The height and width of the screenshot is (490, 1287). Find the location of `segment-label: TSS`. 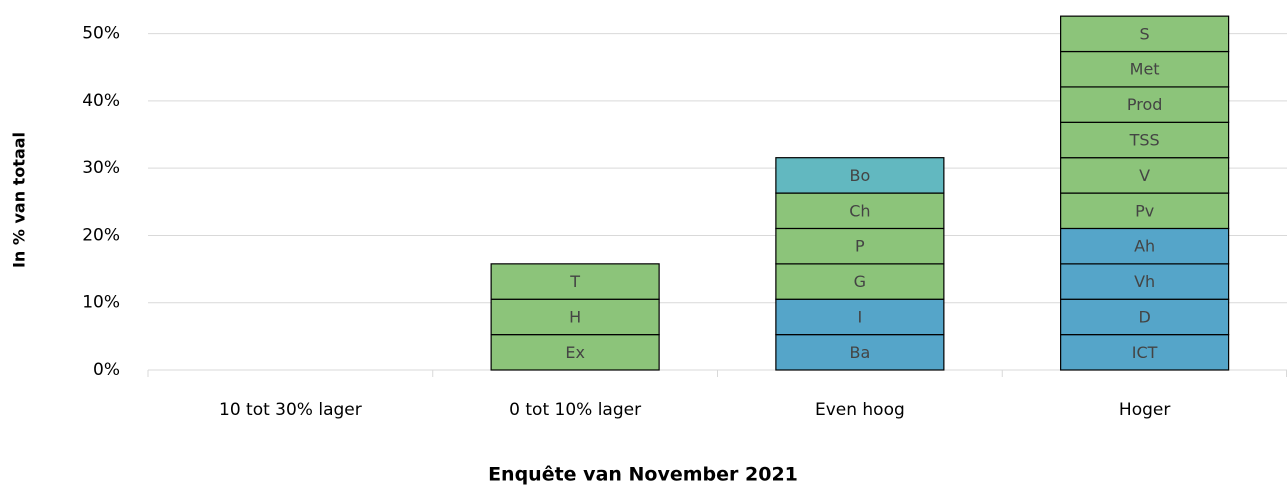

segment-label: TSS is located at coordinates (1144, 139).